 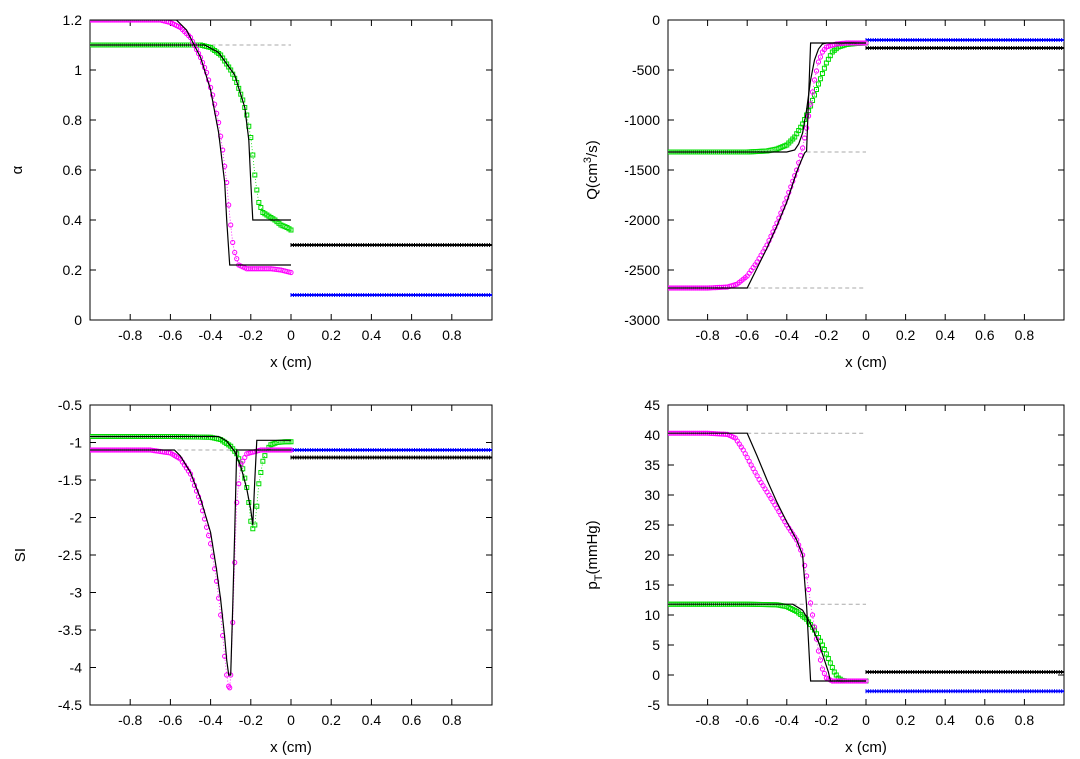 What do you see at coordinates (652, 465) in the screenshot?
I see `y-tick-label: 35` at bounding box center [652, 465].